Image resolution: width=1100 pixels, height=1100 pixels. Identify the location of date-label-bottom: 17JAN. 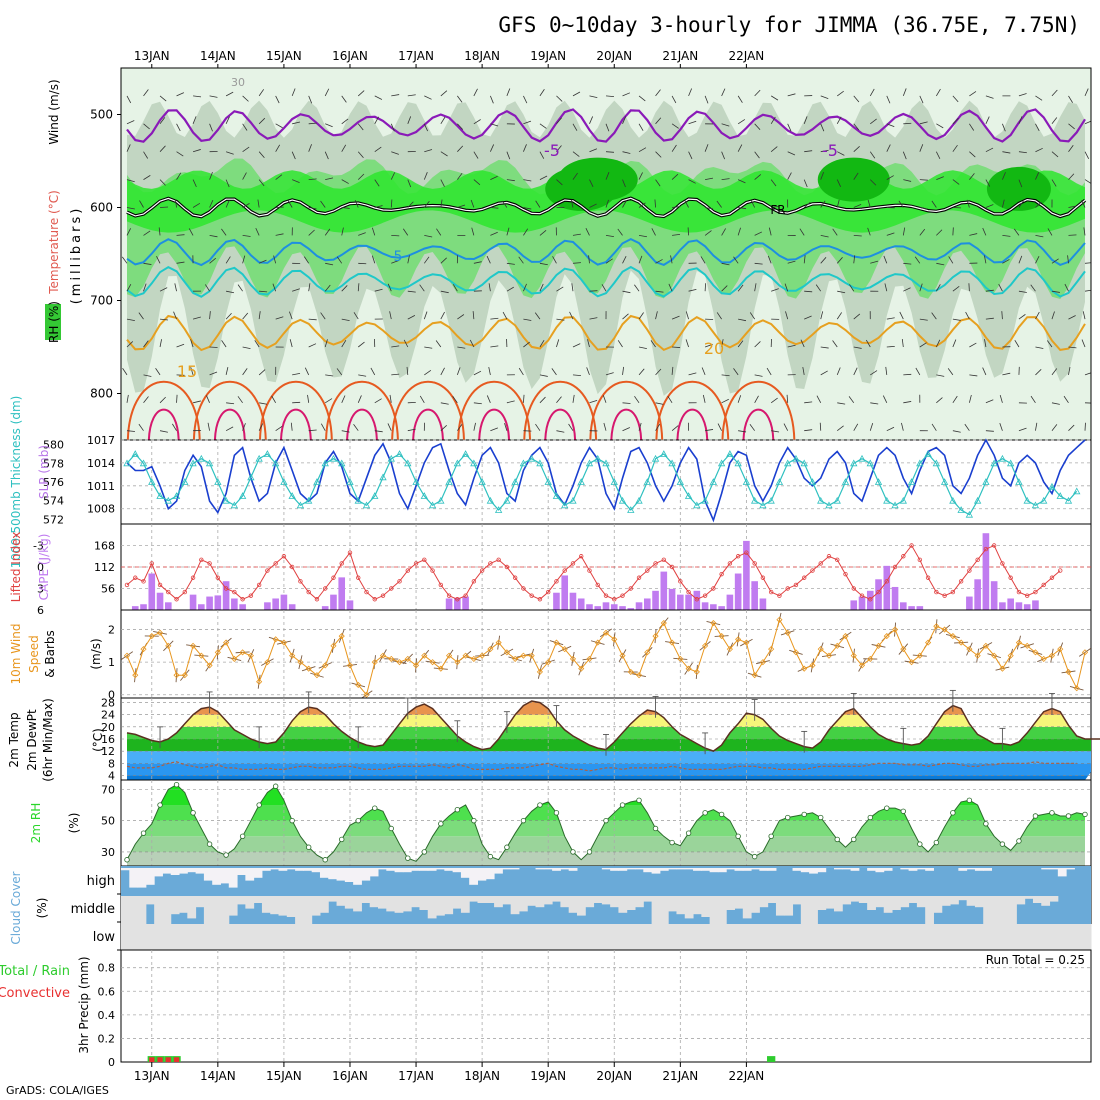
(416, 1076).